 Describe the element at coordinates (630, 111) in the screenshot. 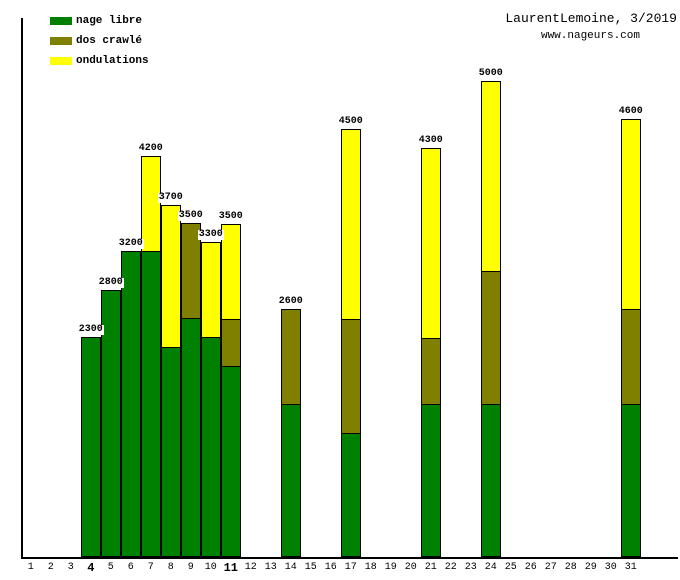

I see `bar-total-label: 4600` at that location.